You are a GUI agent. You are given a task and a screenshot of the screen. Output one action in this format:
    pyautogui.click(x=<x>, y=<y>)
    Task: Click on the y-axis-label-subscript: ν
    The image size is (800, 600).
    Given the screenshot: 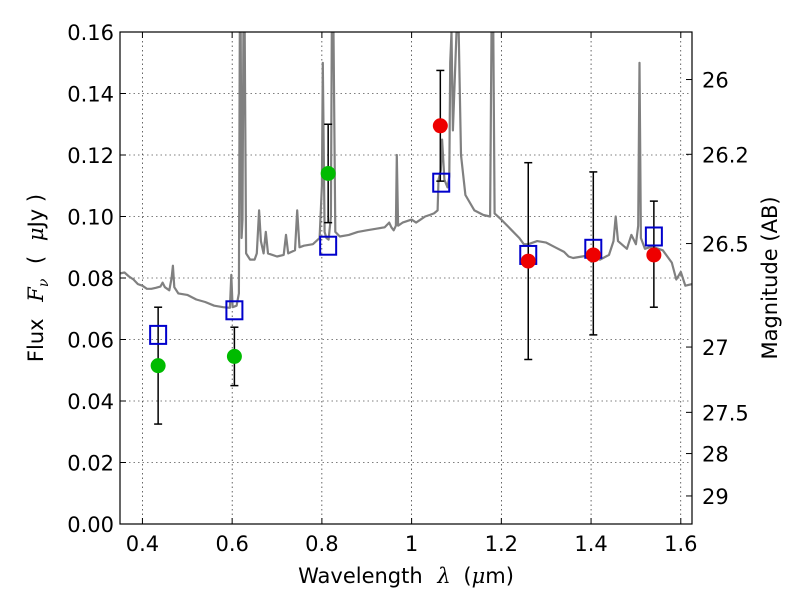 What is the action you would take?
    pyautogui.click(x=44, y=282)
    